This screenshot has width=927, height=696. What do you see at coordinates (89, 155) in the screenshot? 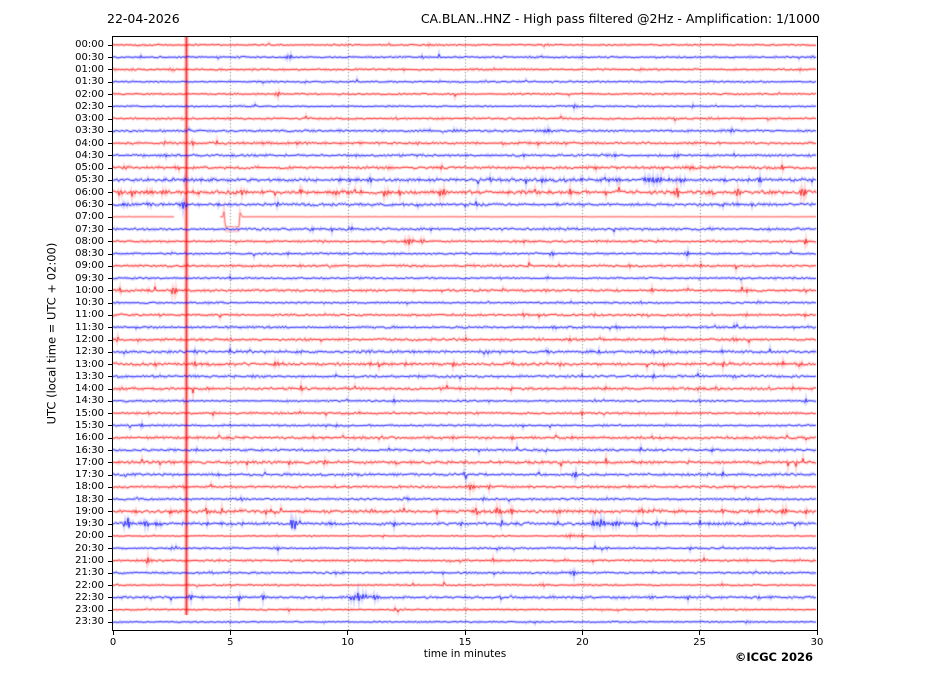
I see `y-tick-label: 04:30` at bounding box center [89, 155].